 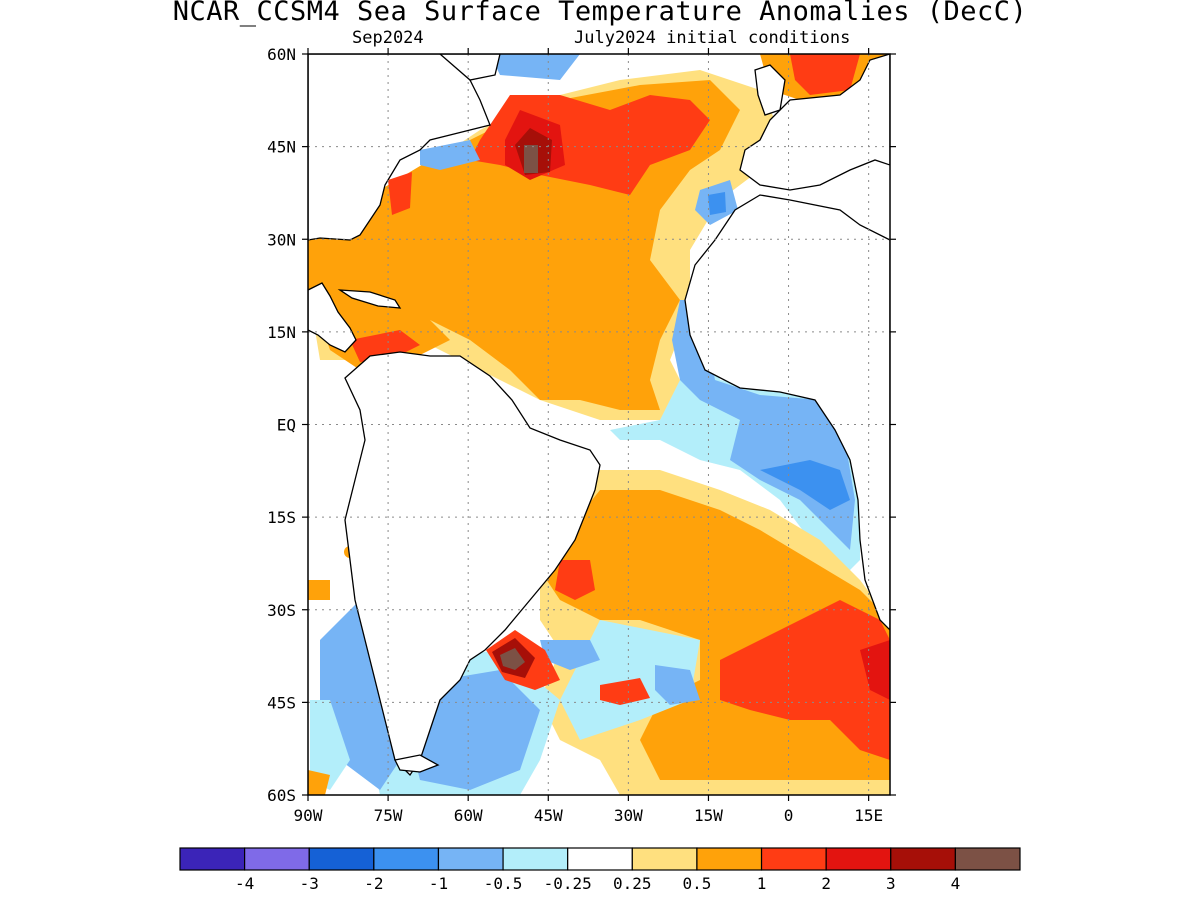 What do you see at coordinates (814, 122) in the screenshot?
I see `land-europe` at bounding box center [814, 122].